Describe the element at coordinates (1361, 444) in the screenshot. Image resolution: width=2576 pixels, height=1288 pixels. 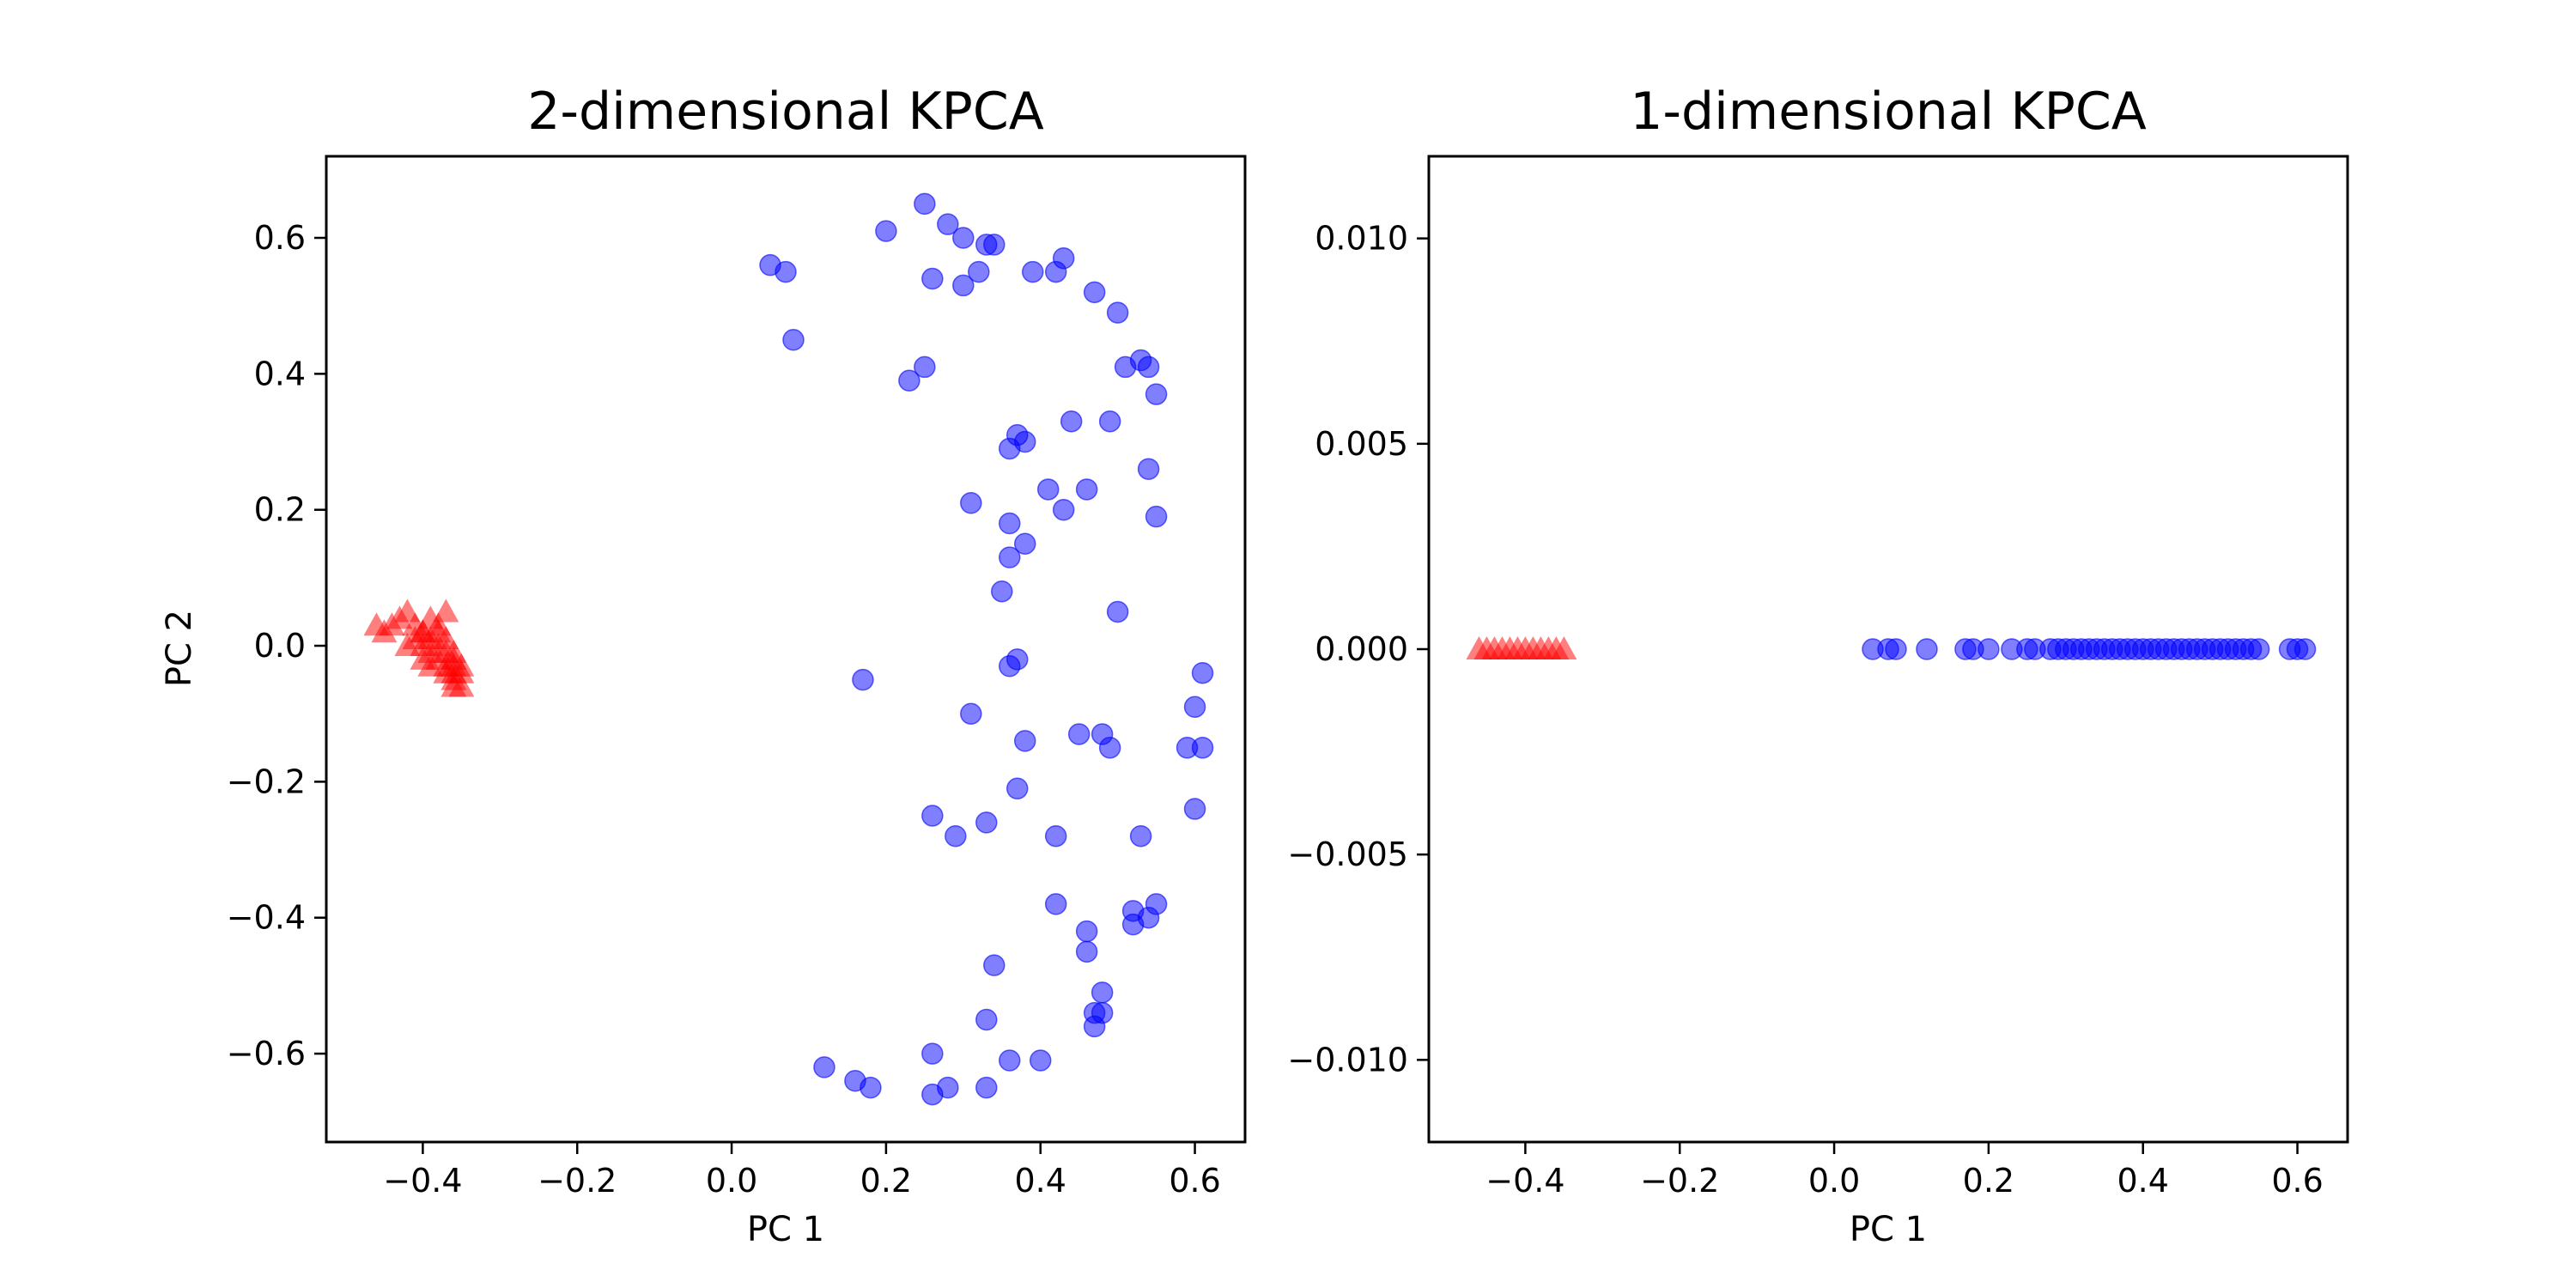
I see `y-tick-label: 0.005` at that location.